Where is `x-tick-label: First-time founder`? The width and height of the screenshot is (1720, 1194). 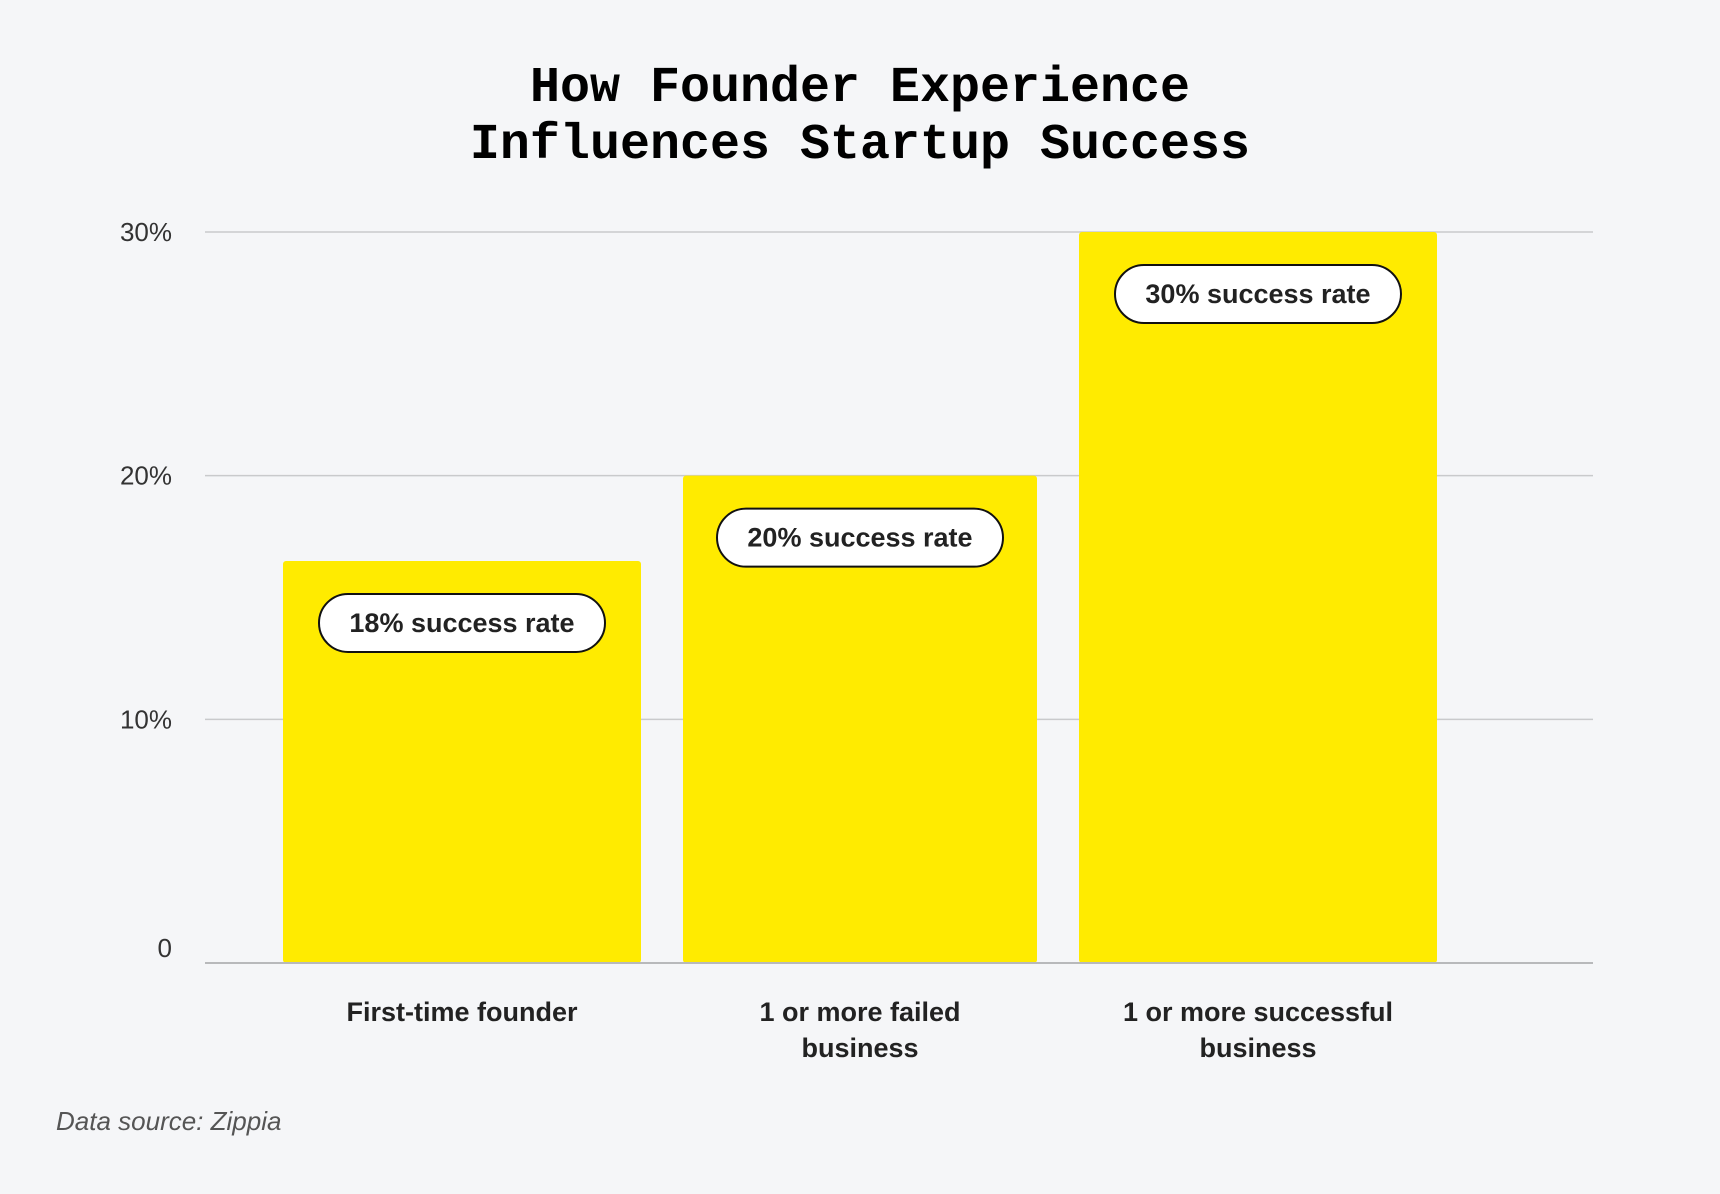
x-tick-label: First-time founder is located at coordinates (461, 1012).